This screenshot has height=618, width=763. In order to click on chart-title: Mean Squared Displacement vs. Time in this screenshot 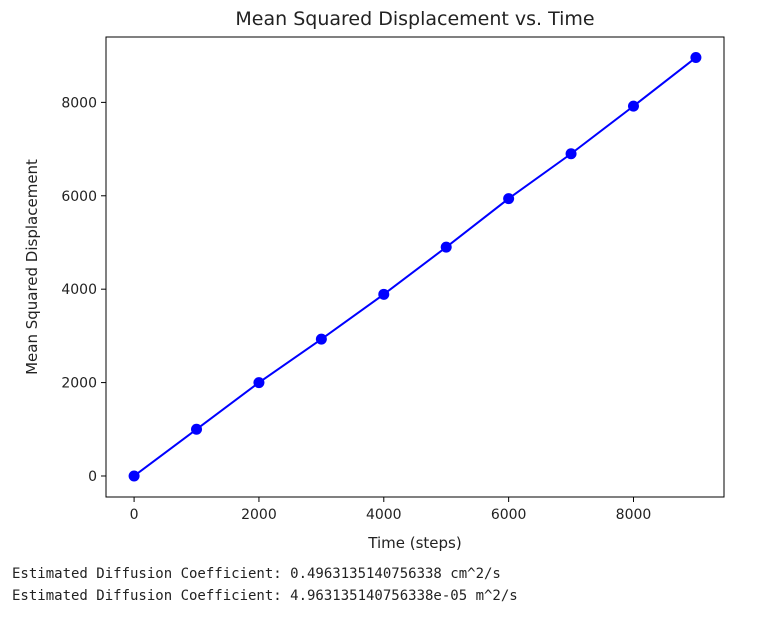, I will do `click(414, 19)`.